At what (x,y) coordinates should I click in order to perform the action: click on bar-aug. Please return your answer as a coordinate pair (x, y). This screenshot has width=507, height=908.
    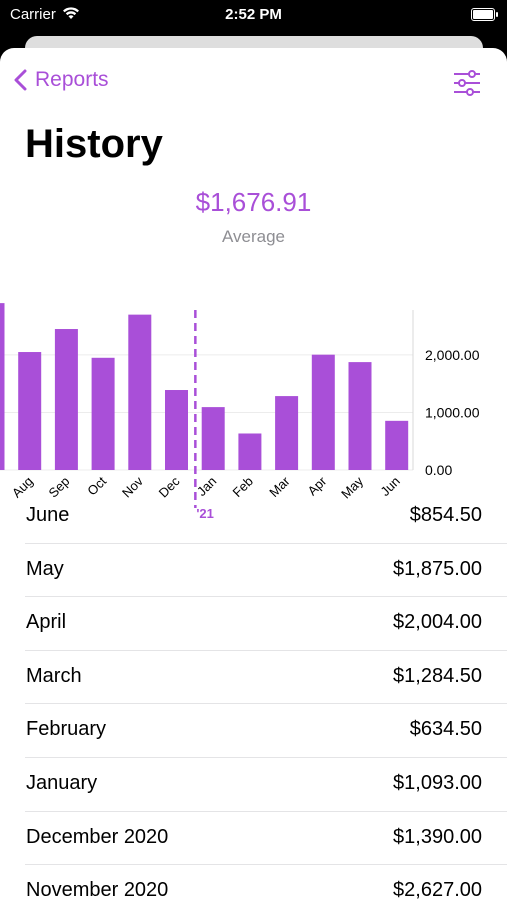
    Looking at the image, I should click on (30, 411).